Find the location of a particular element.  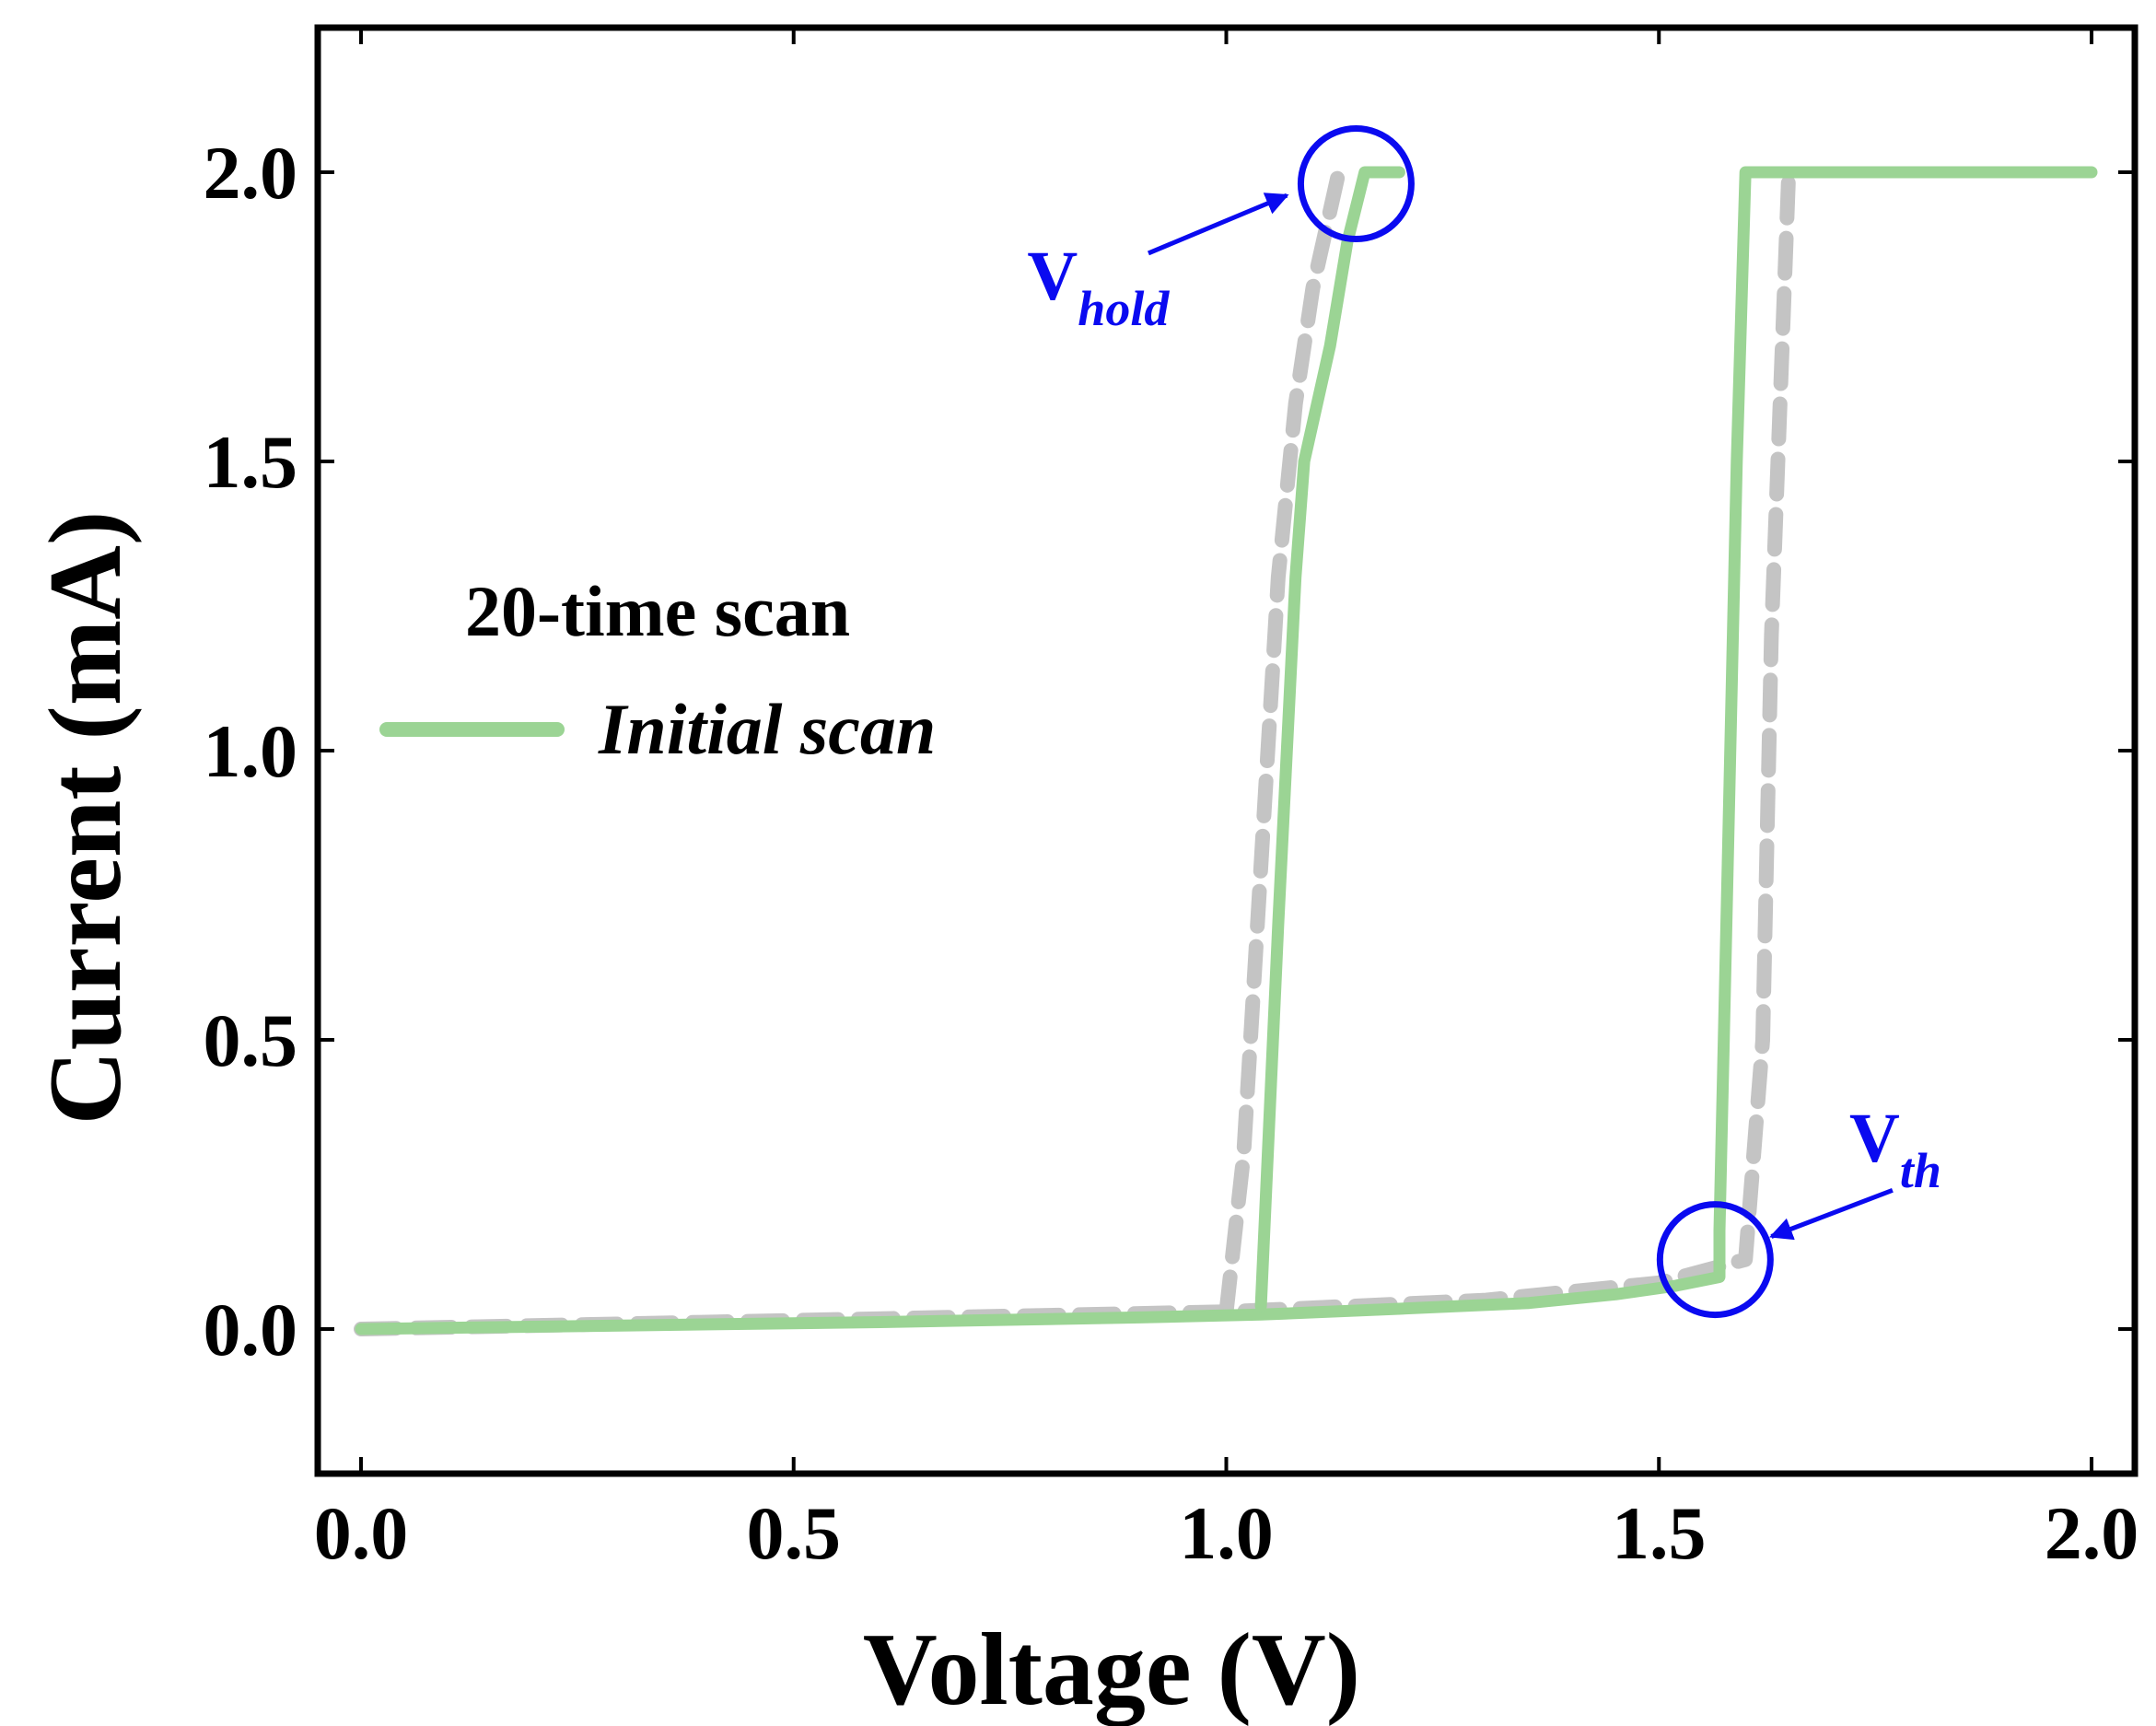

annotation-label-hold: Vhold is located at coordinates (1098, 287).